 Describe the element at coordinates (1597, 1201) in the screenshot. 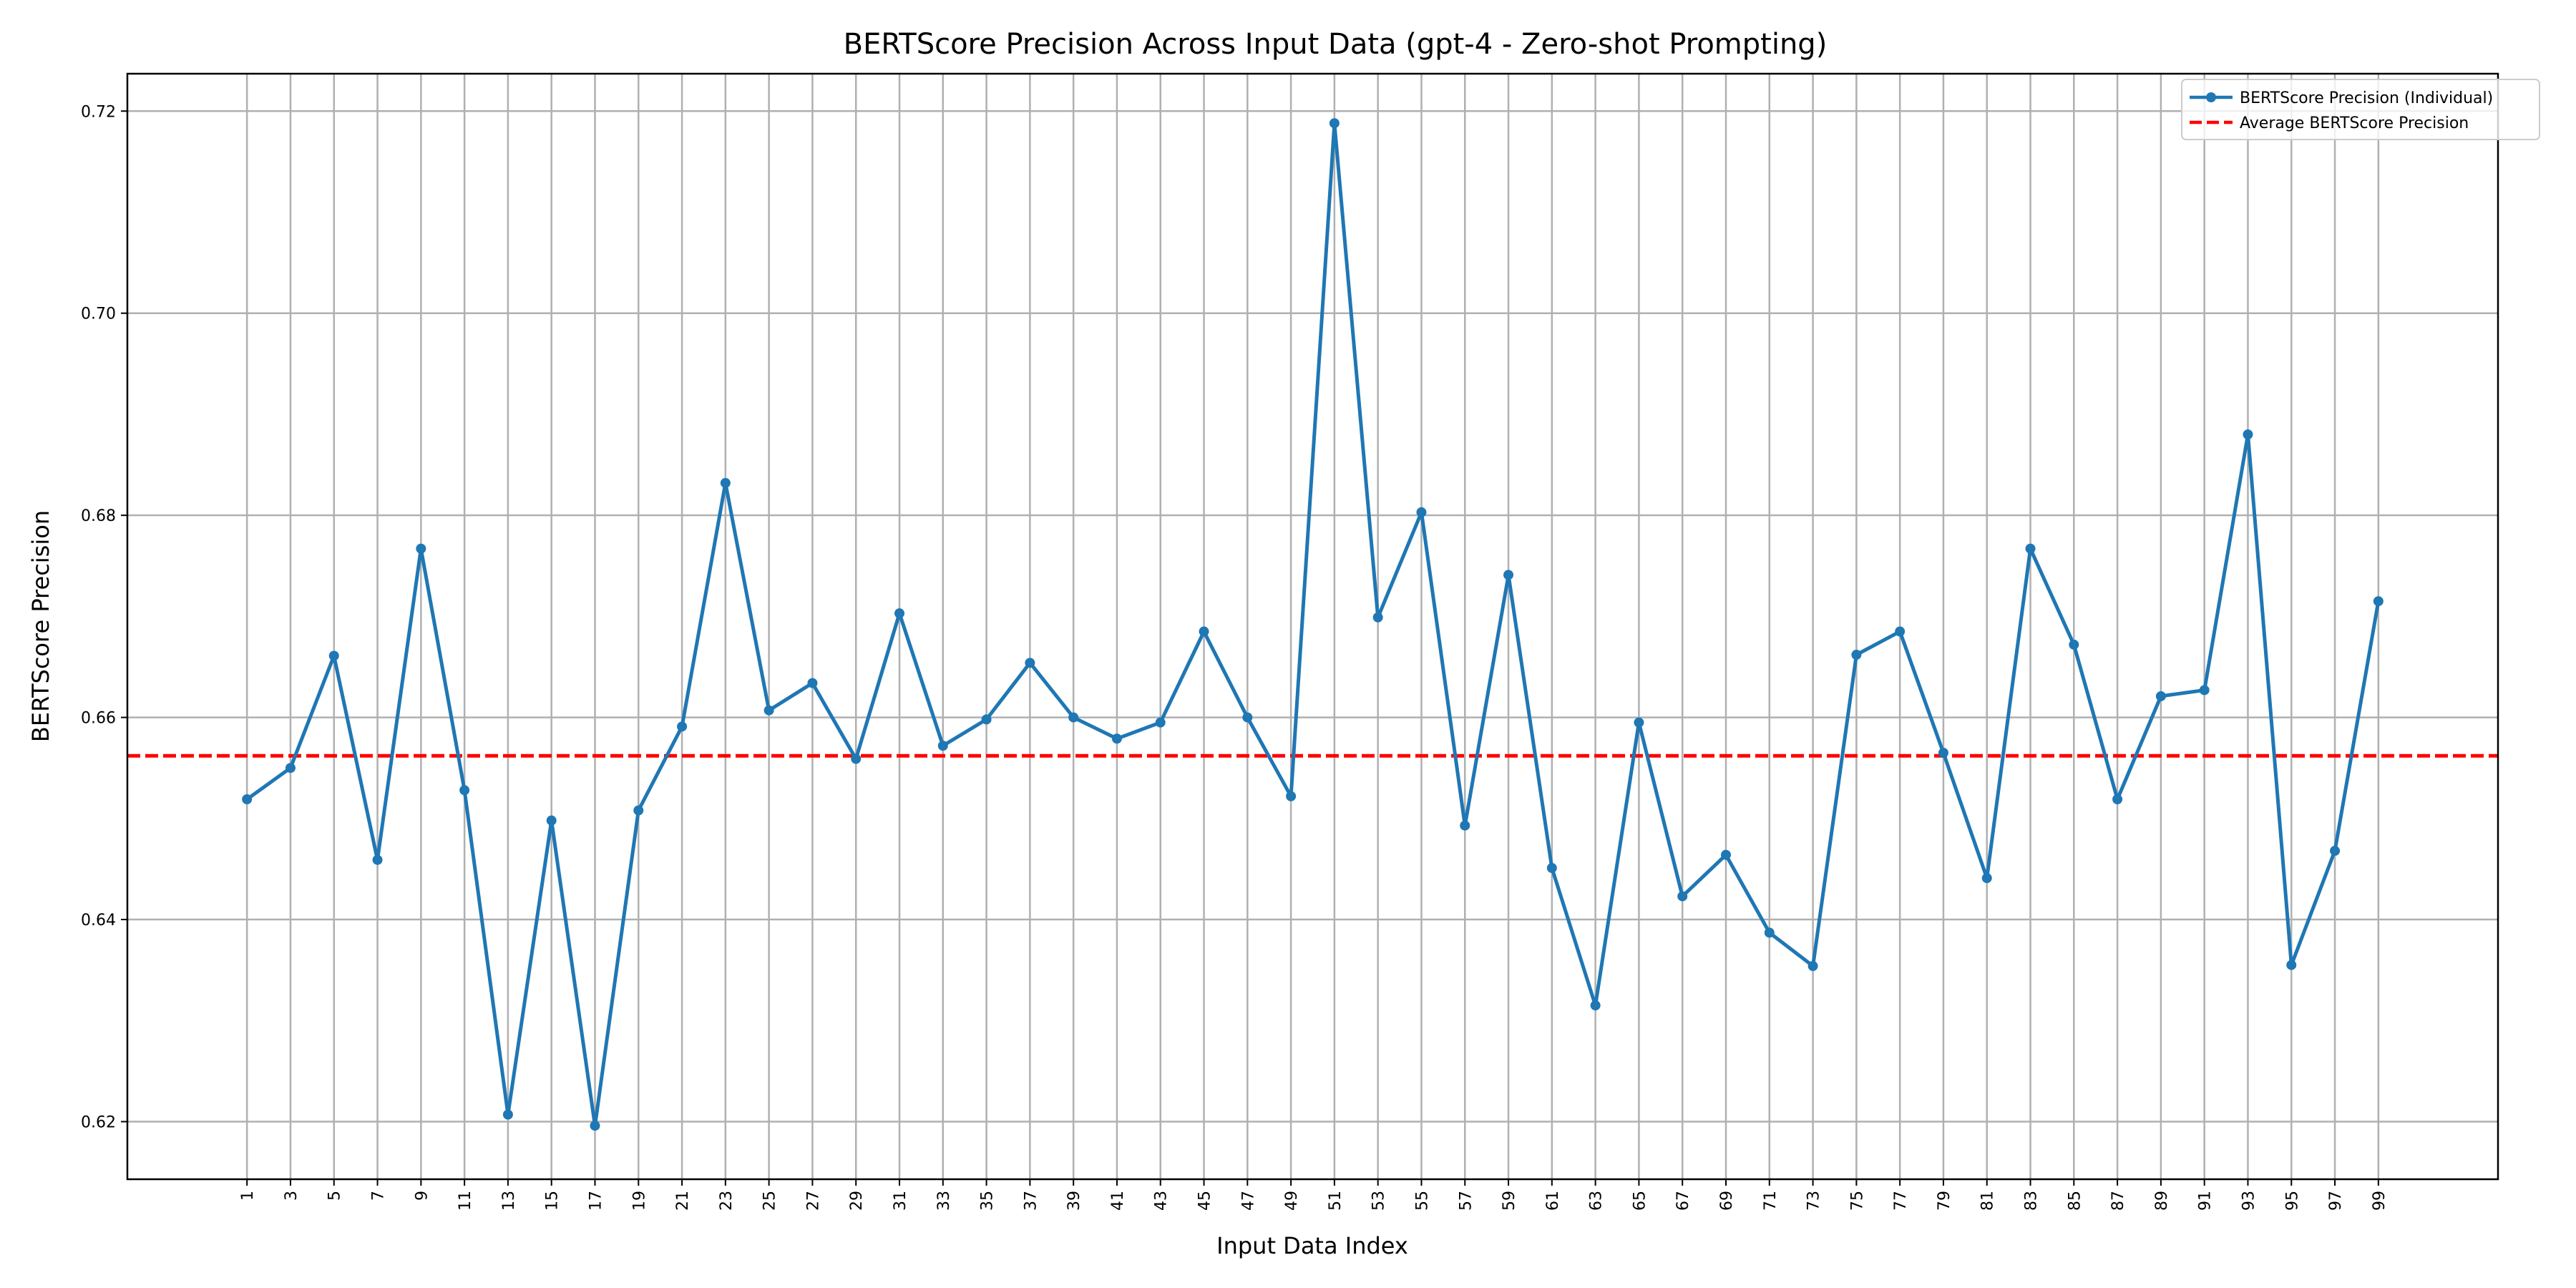

I see `x-tick-label: 63` at that location.